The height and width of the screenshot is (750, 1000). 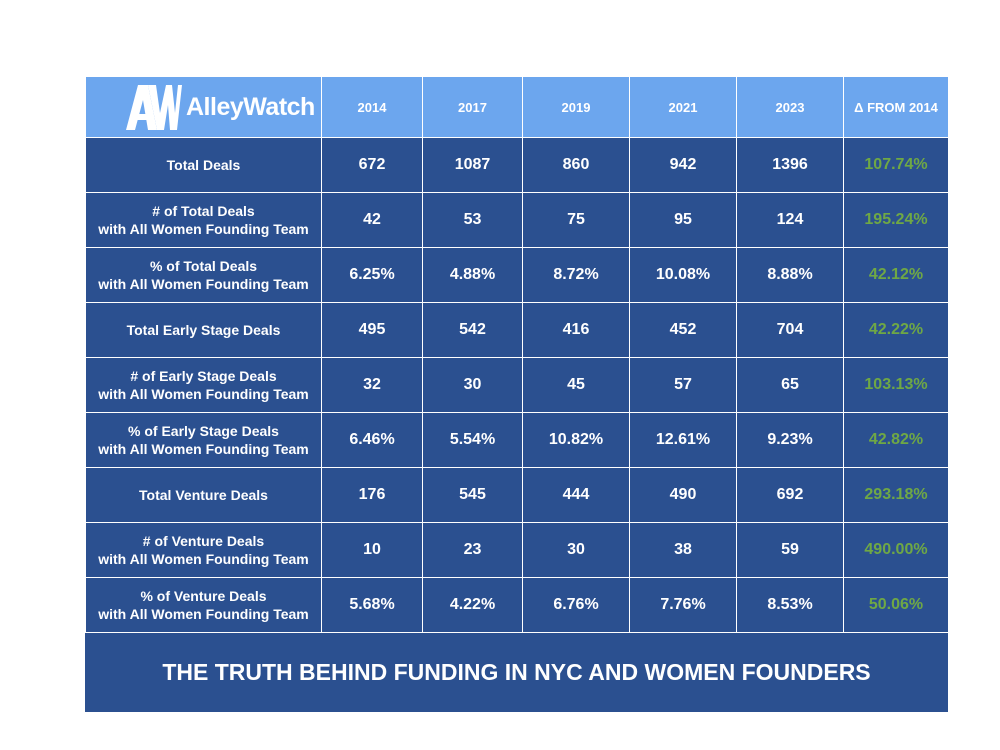 I want to click on row-label-line: # of Early Stage Deals, so click(x=203, y=376).